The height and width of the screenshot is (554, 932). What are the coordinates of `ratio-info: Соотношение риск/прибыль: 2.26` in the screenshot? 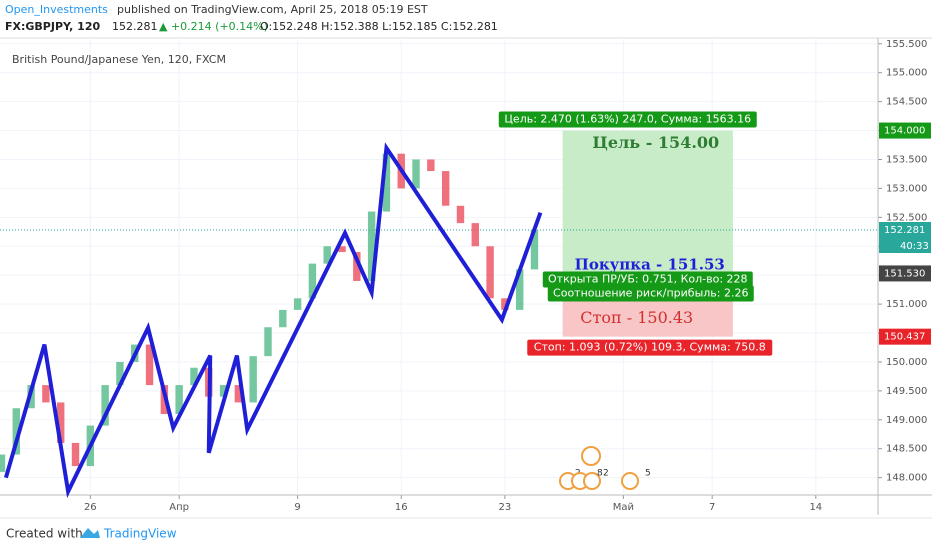 It's located at (650, 292).